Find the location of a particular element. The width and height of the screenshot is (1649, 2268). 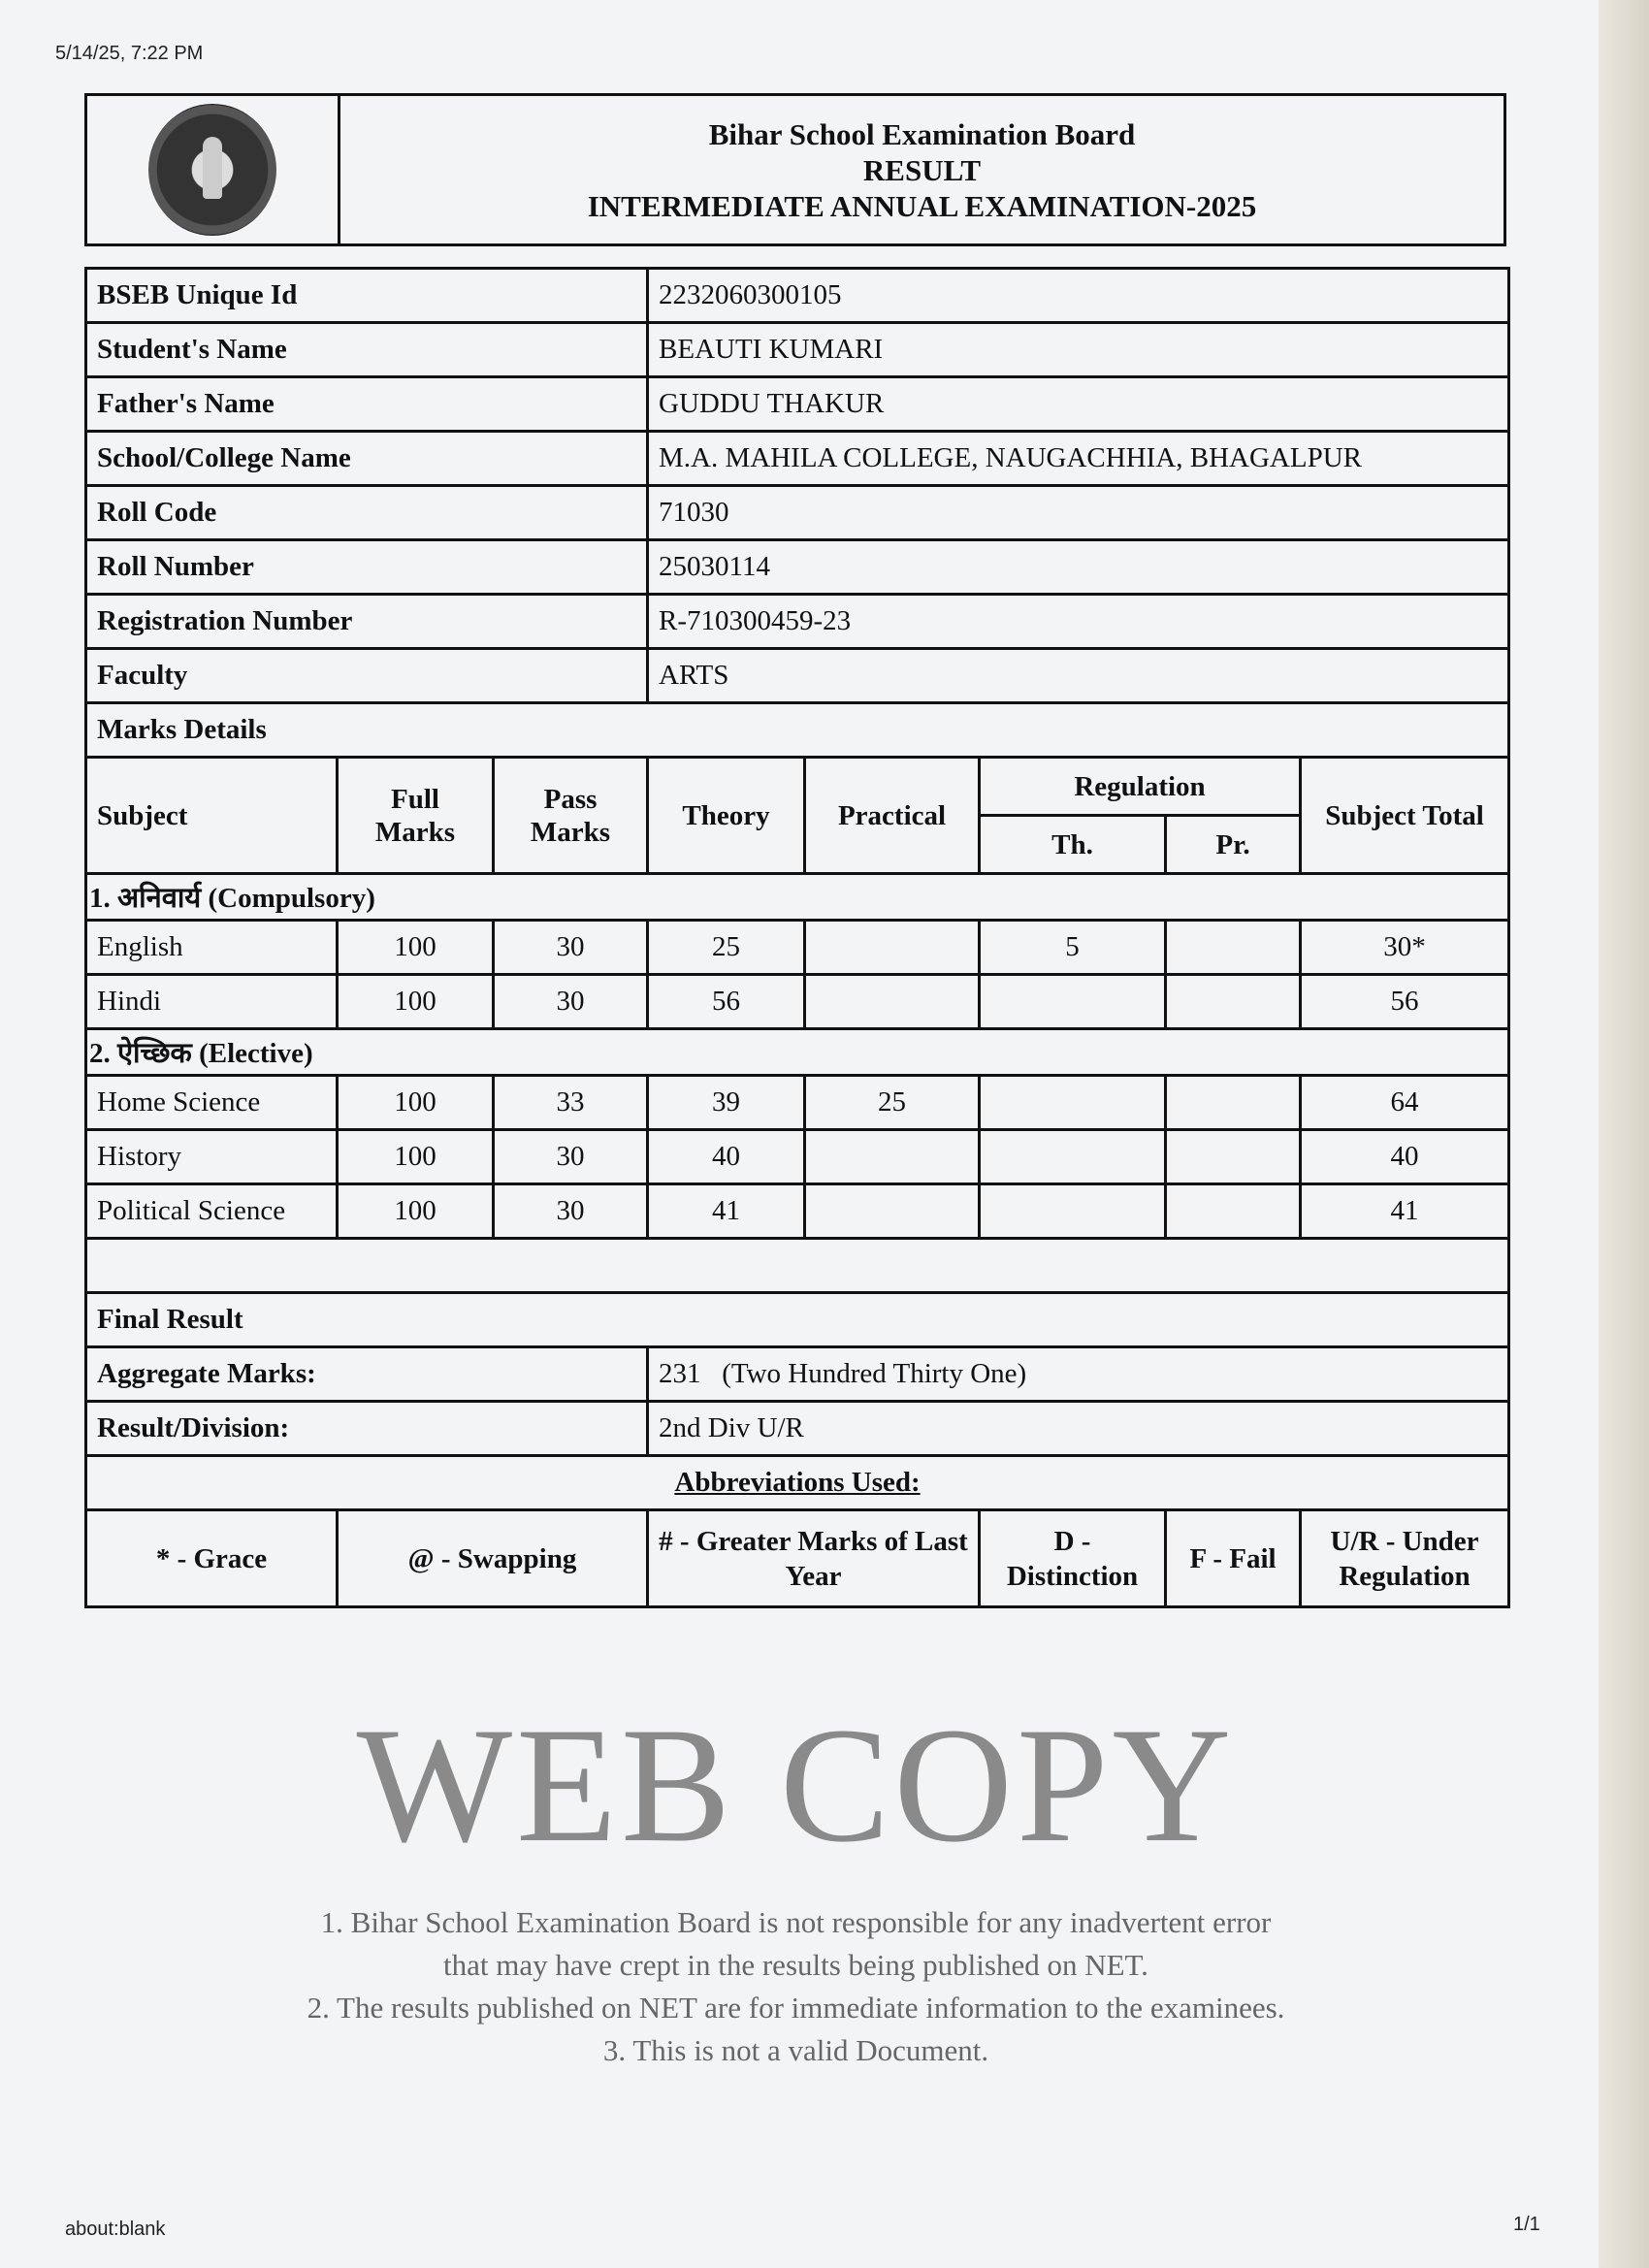

page-count: 1/1 is located at coordinates (1526, 2224).